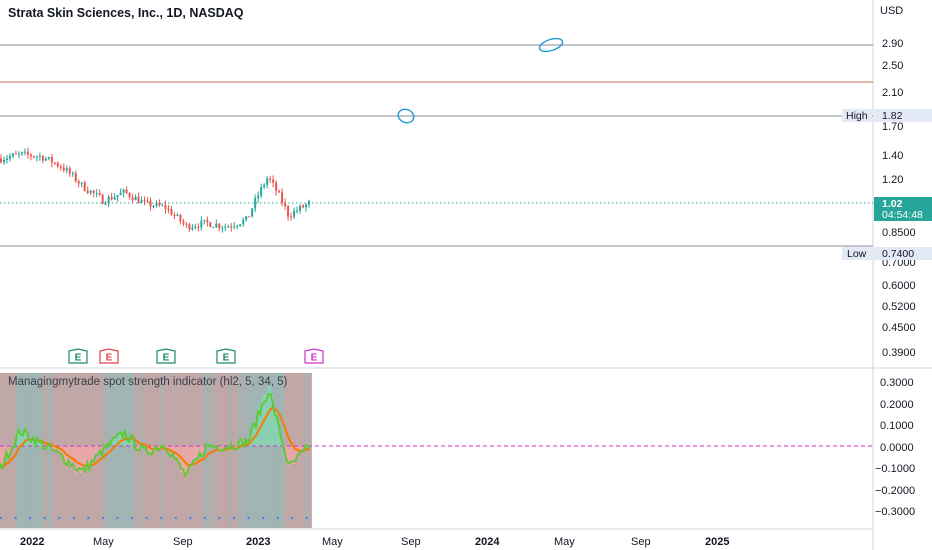  What do you see at coordinates (897, 383) in the screenshot?
I see `indicator-tick: 0.3000` at bounding box center [897, 383].